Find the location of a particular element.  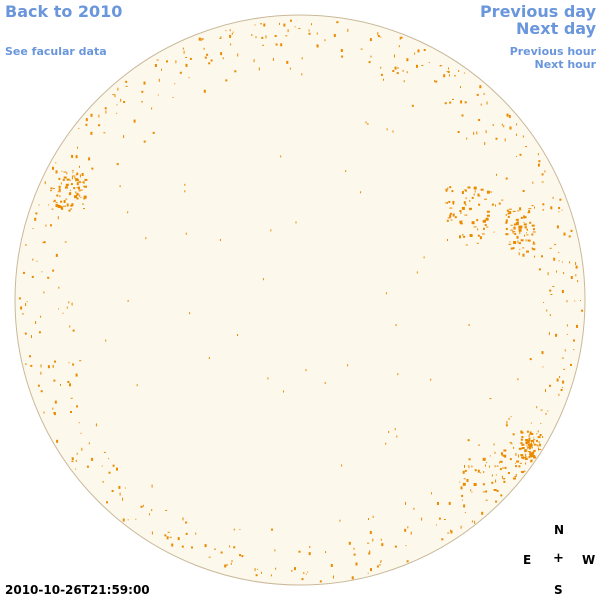

next-day-link: Next day is located at coordinates (556, 28).